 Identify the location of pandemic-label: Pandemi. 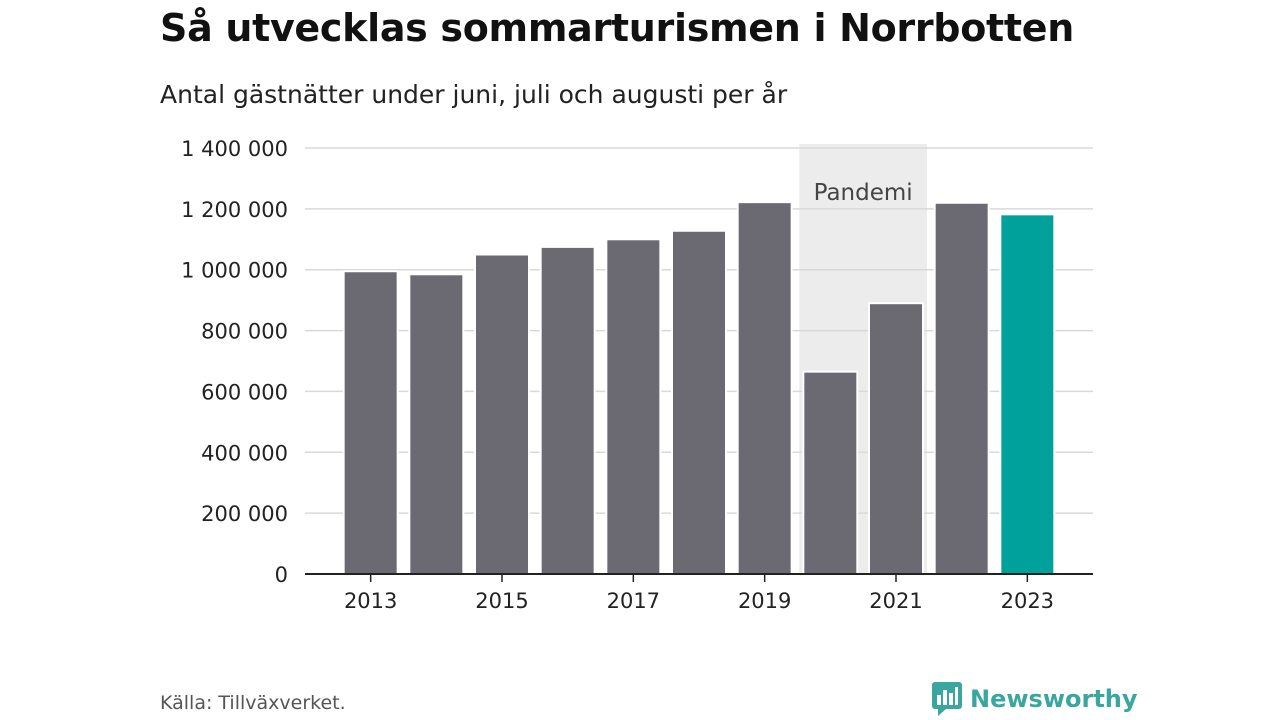
(863, 193).